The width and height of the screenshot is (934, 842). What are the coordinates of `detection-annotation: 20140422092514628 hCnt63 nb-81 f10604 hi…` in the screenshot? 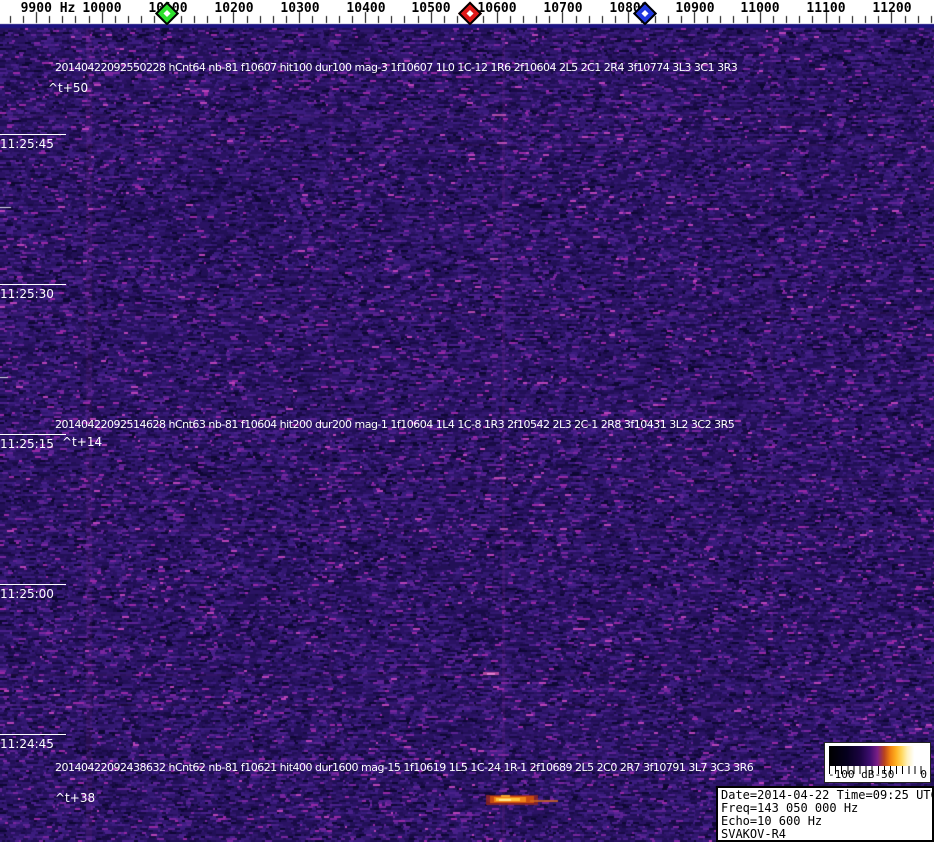 It's located at (395, 424).